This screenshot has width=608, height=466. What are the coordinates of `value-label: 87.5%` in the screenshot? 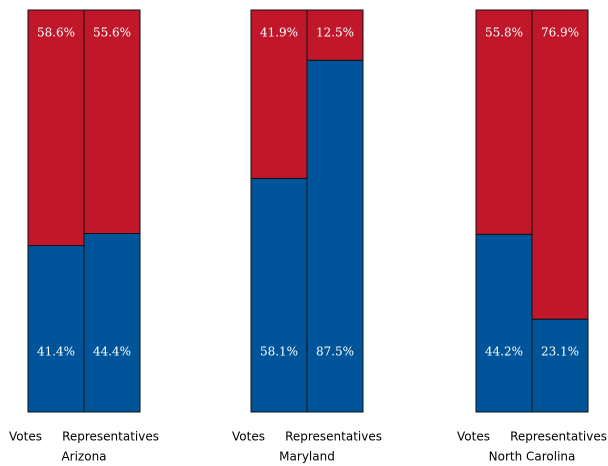 It's located at (335, 352).